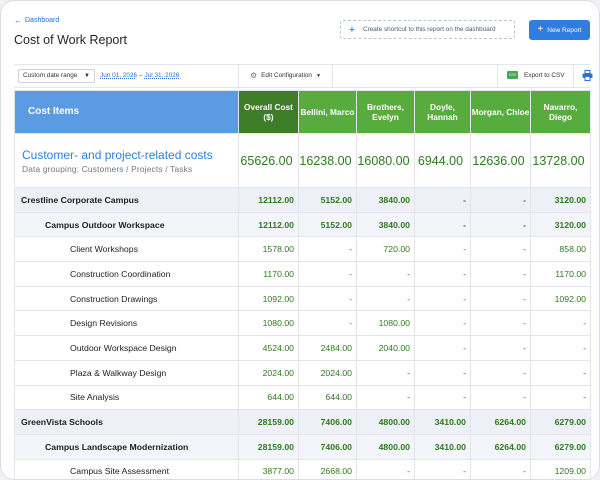  I want to click on task-row: Client Workshops 1578.00-720.00- -858.00, so click(302, 249).